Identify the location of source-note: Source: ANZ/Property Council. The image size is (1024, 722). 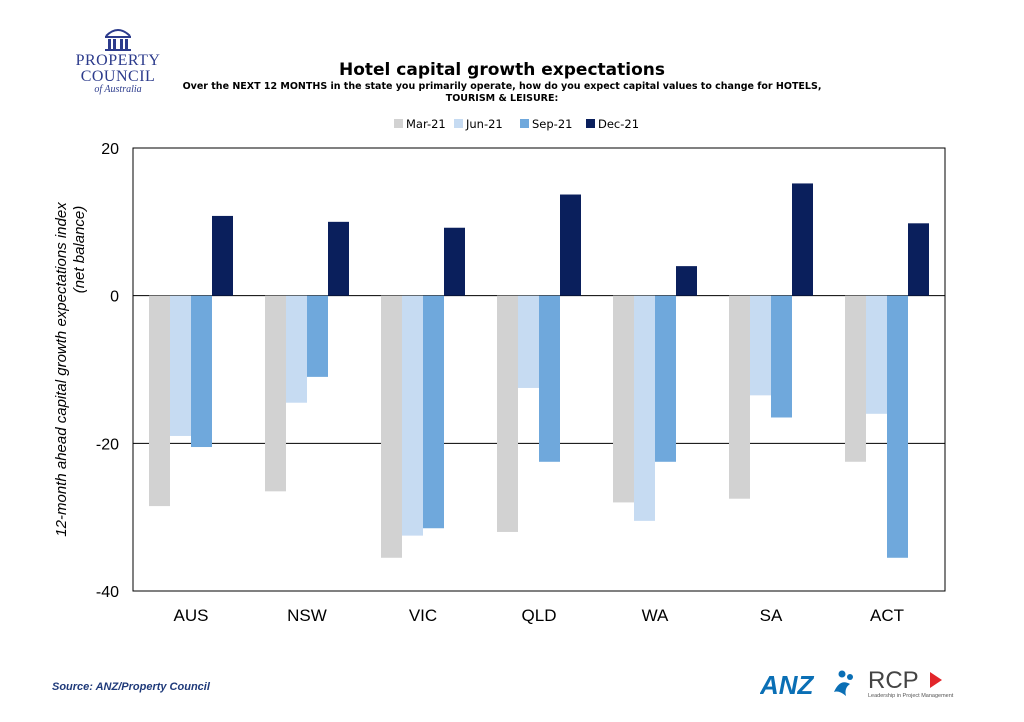
(131, 687).